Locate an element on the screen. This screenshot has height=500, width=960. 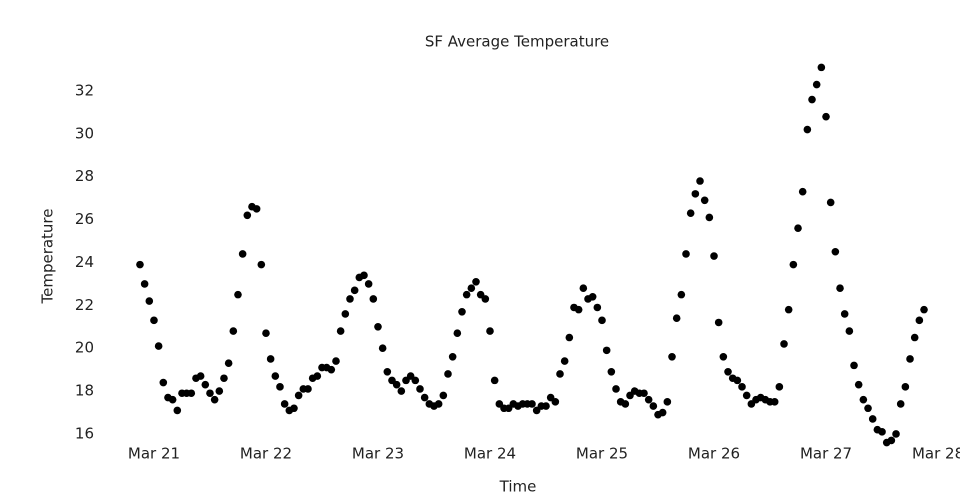
y-tick-label: 20 is located at coordinates (84, 348).